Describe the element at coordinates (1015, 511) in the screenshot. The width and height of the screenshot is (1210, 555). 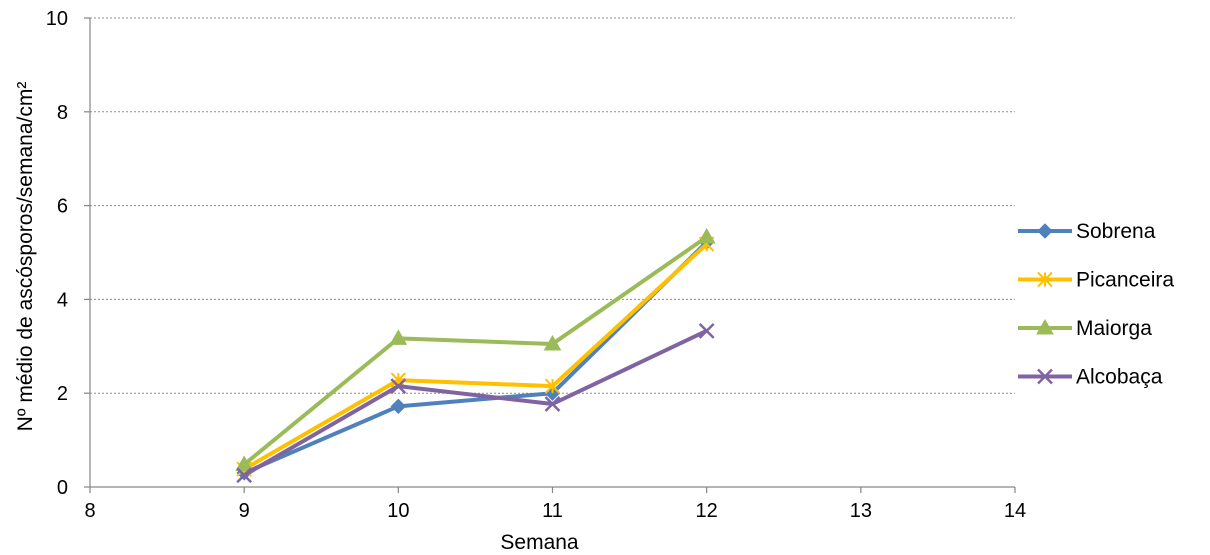
I see `x-tick-label-6: 14` at that location.